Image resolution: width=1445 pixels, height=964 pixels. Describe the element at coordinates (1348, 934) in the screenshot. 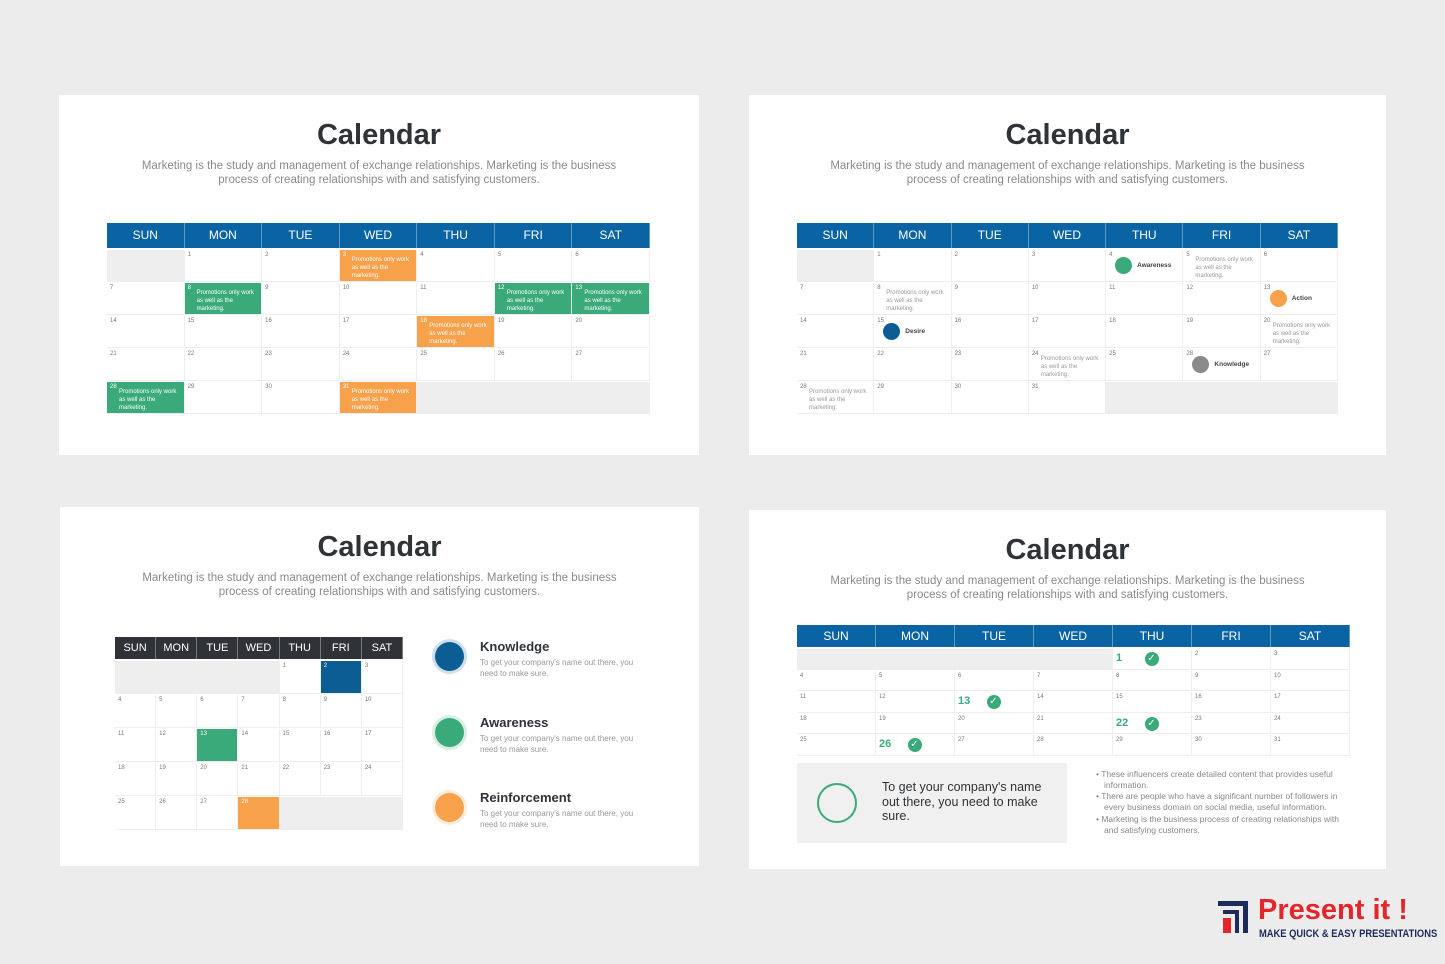

I see `brand-tagline: MAKE QUICK & EASY PRESENTATIONS` at that location.